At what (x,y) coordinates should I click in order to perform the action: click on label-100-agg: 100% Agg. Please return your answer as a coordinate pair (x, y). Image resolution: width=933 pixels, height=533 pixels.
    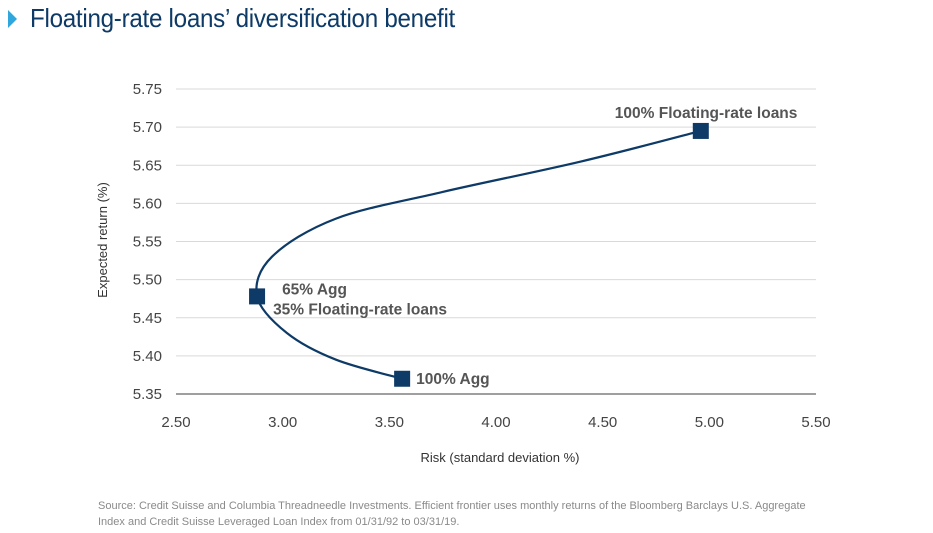
    Looking at the image, I should click on (453, 379).